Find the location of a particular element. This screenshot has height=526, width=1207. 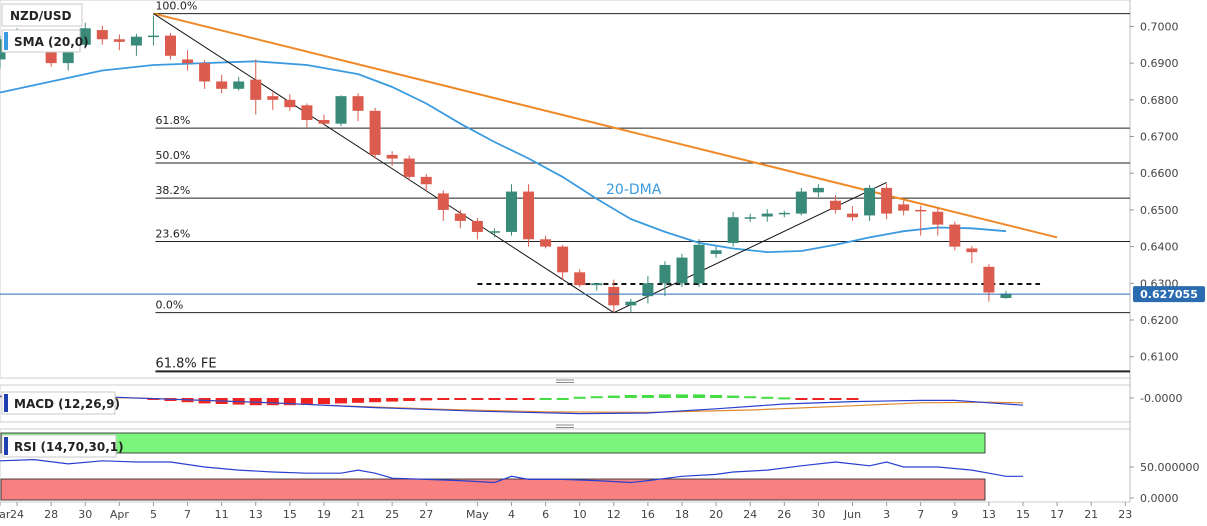

macd-legend-text: MACD (12,26,9) is located at coordinates (67, 404).